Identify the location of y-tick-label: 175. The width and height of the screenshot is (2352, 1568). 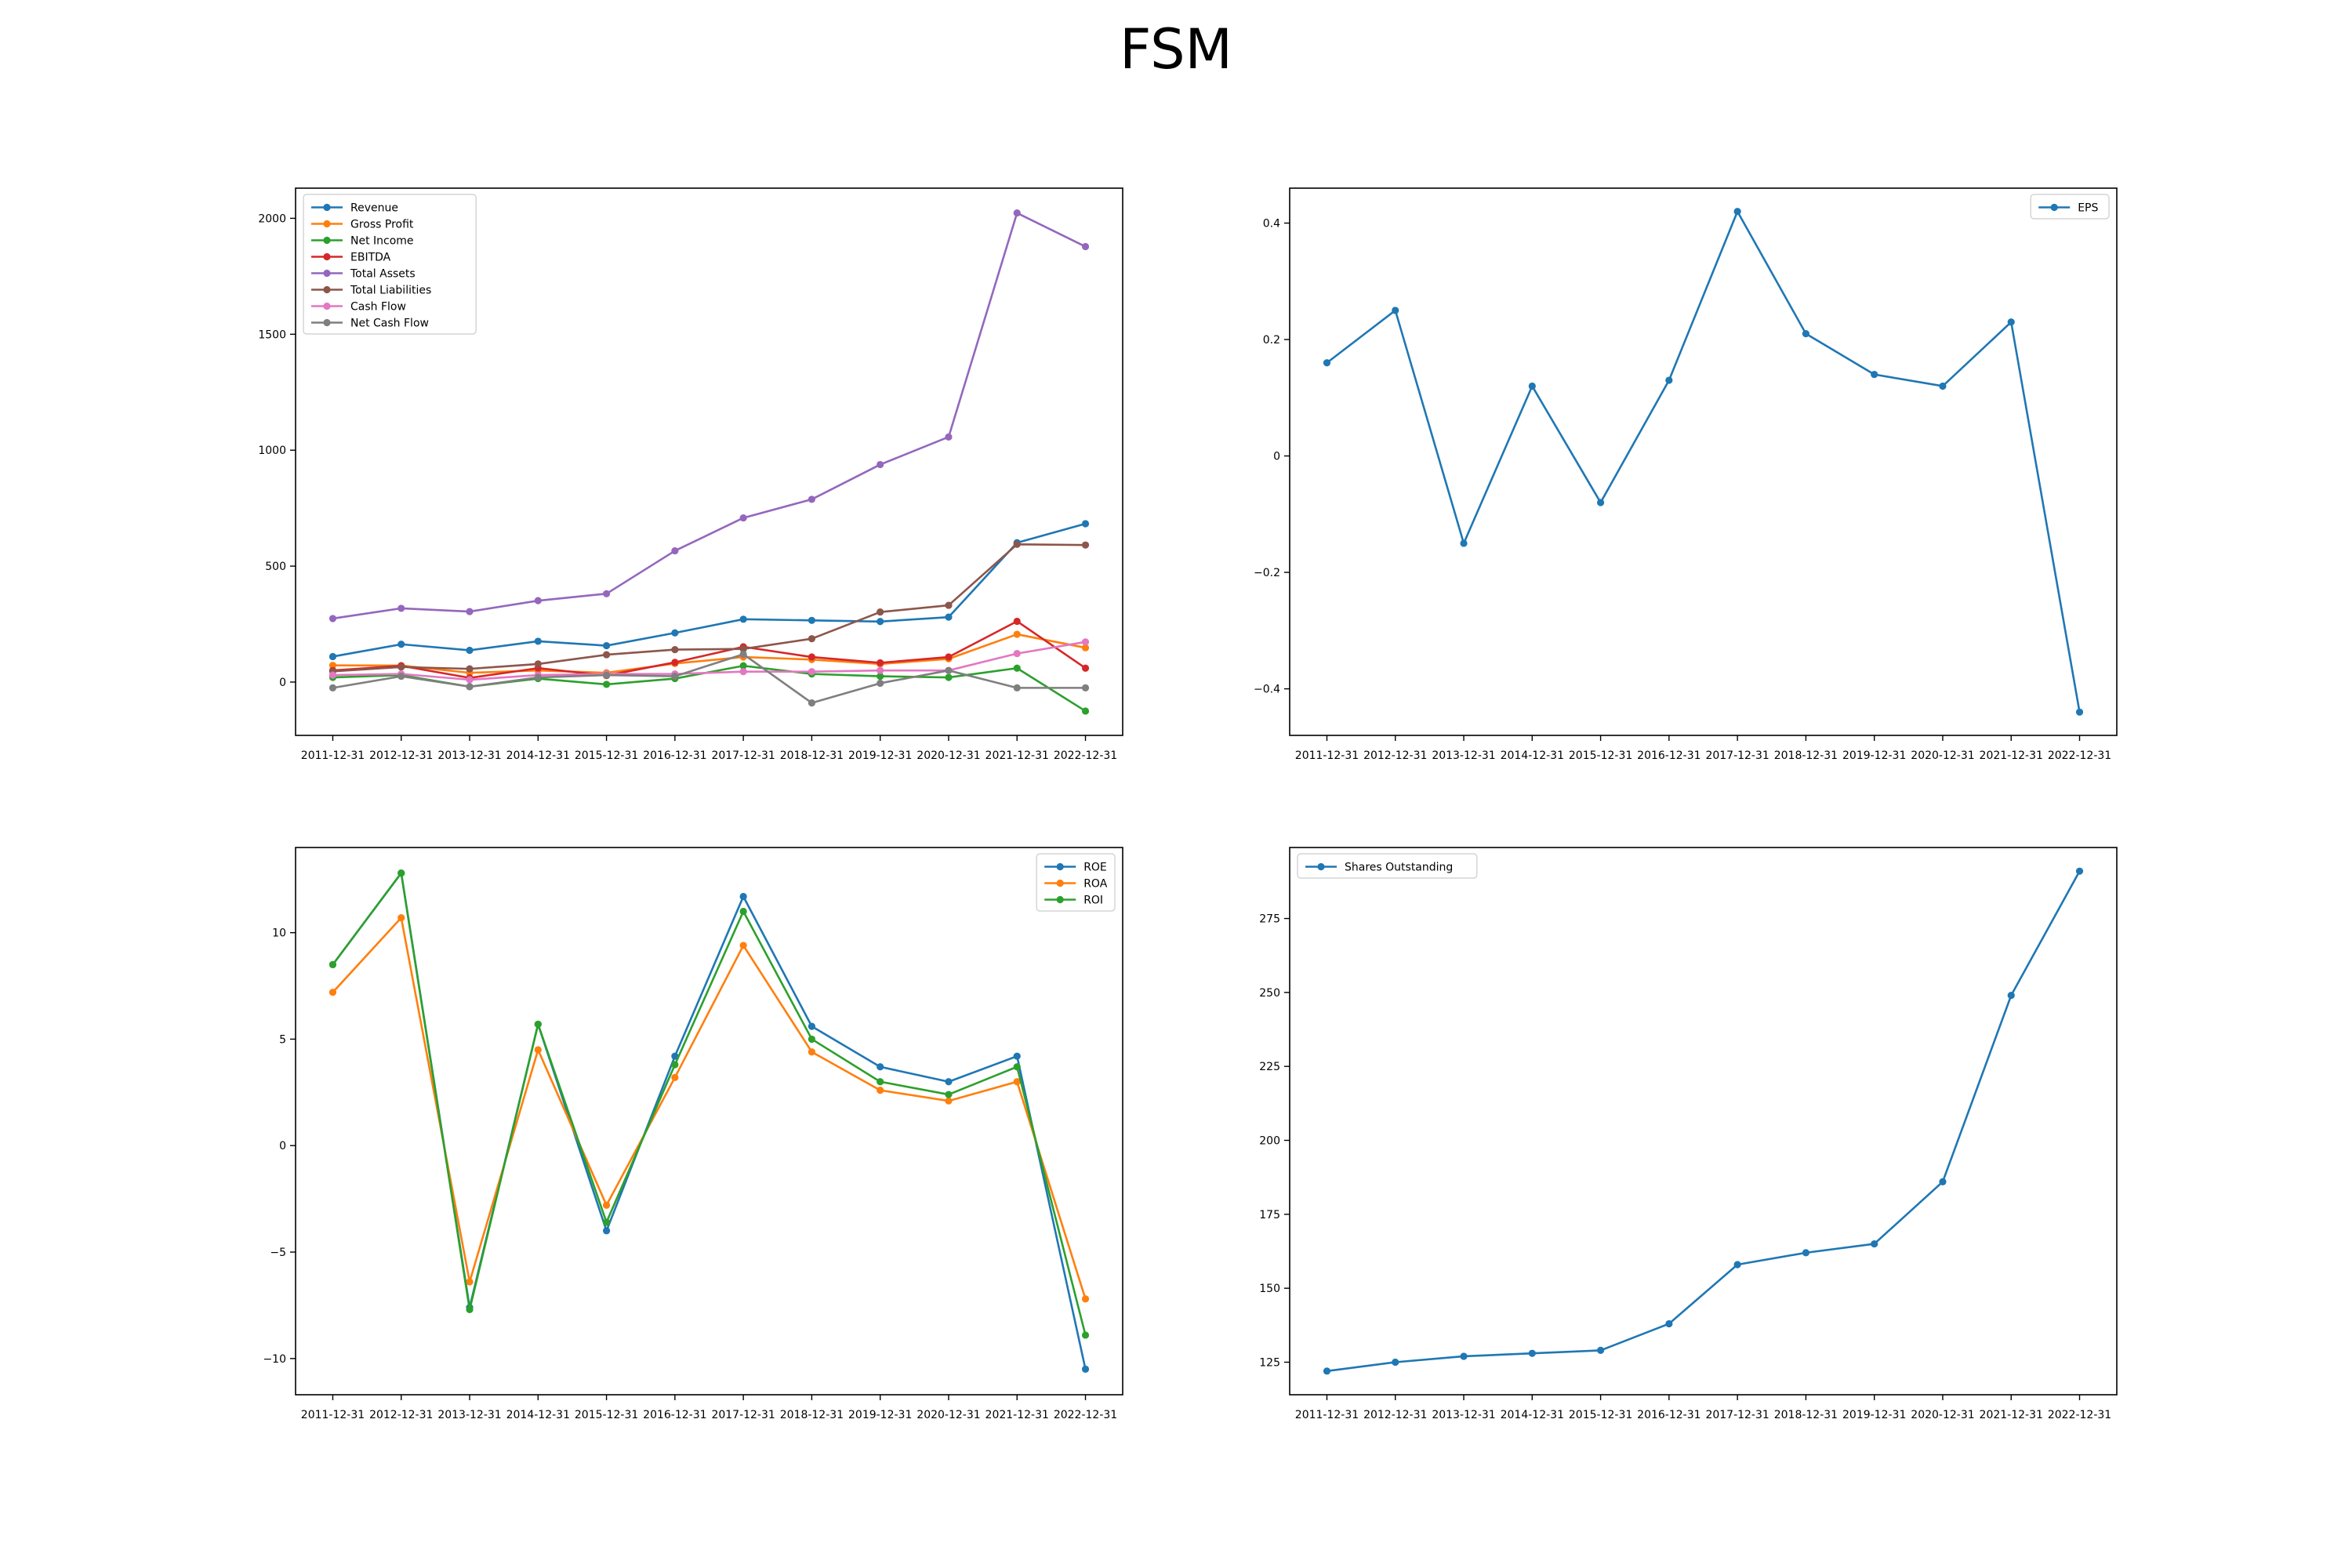
(1269, 1215).